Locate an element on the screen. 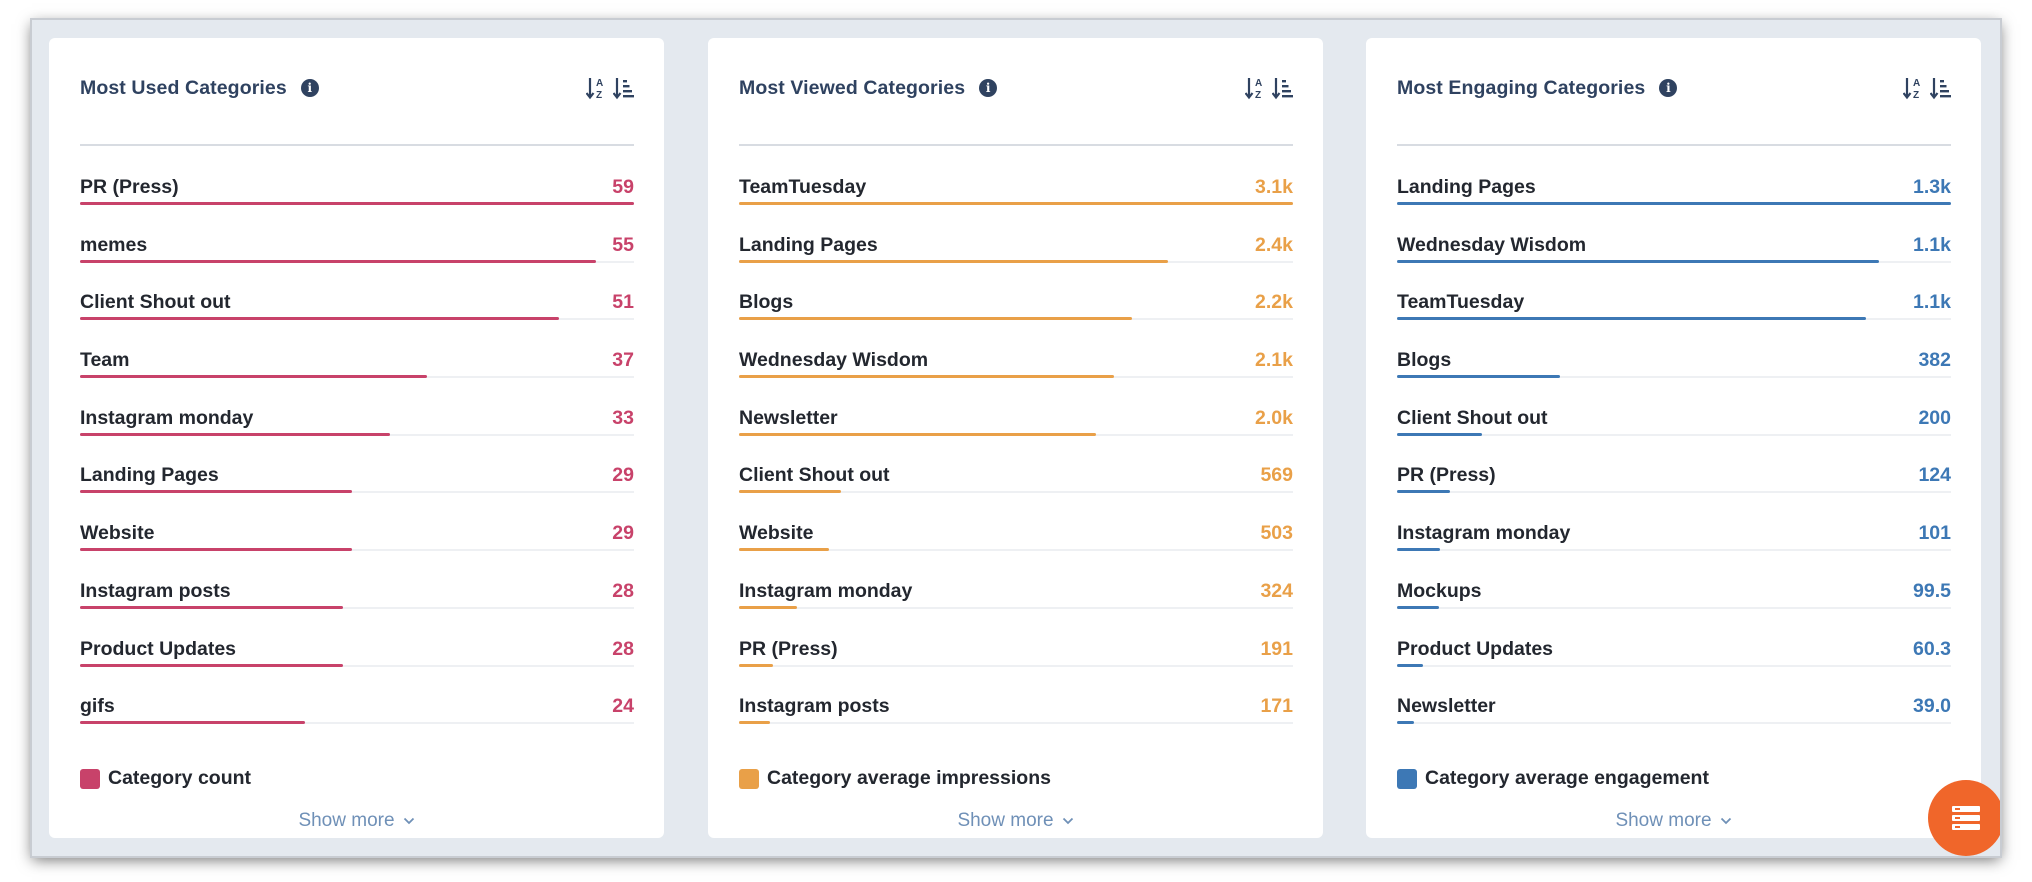 Image resolution: width=2032 pixels, height=882 pixels. bar-row: Landing Pages 1.3k is located at coordinates (1674, 187).